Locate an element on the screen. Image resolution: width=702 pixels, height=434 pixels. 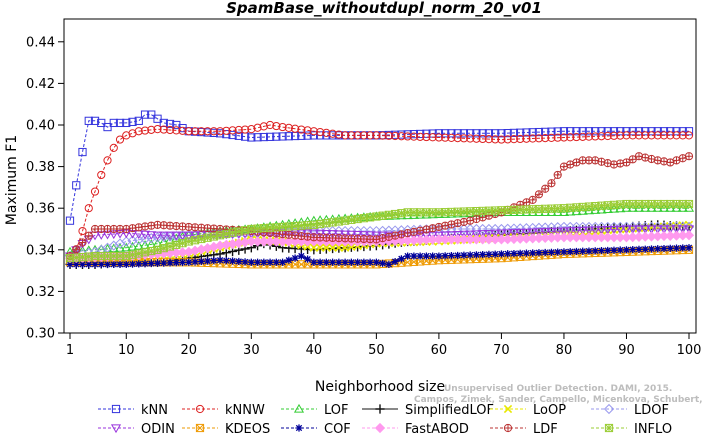
series-line is located at coordinates (379, 242).